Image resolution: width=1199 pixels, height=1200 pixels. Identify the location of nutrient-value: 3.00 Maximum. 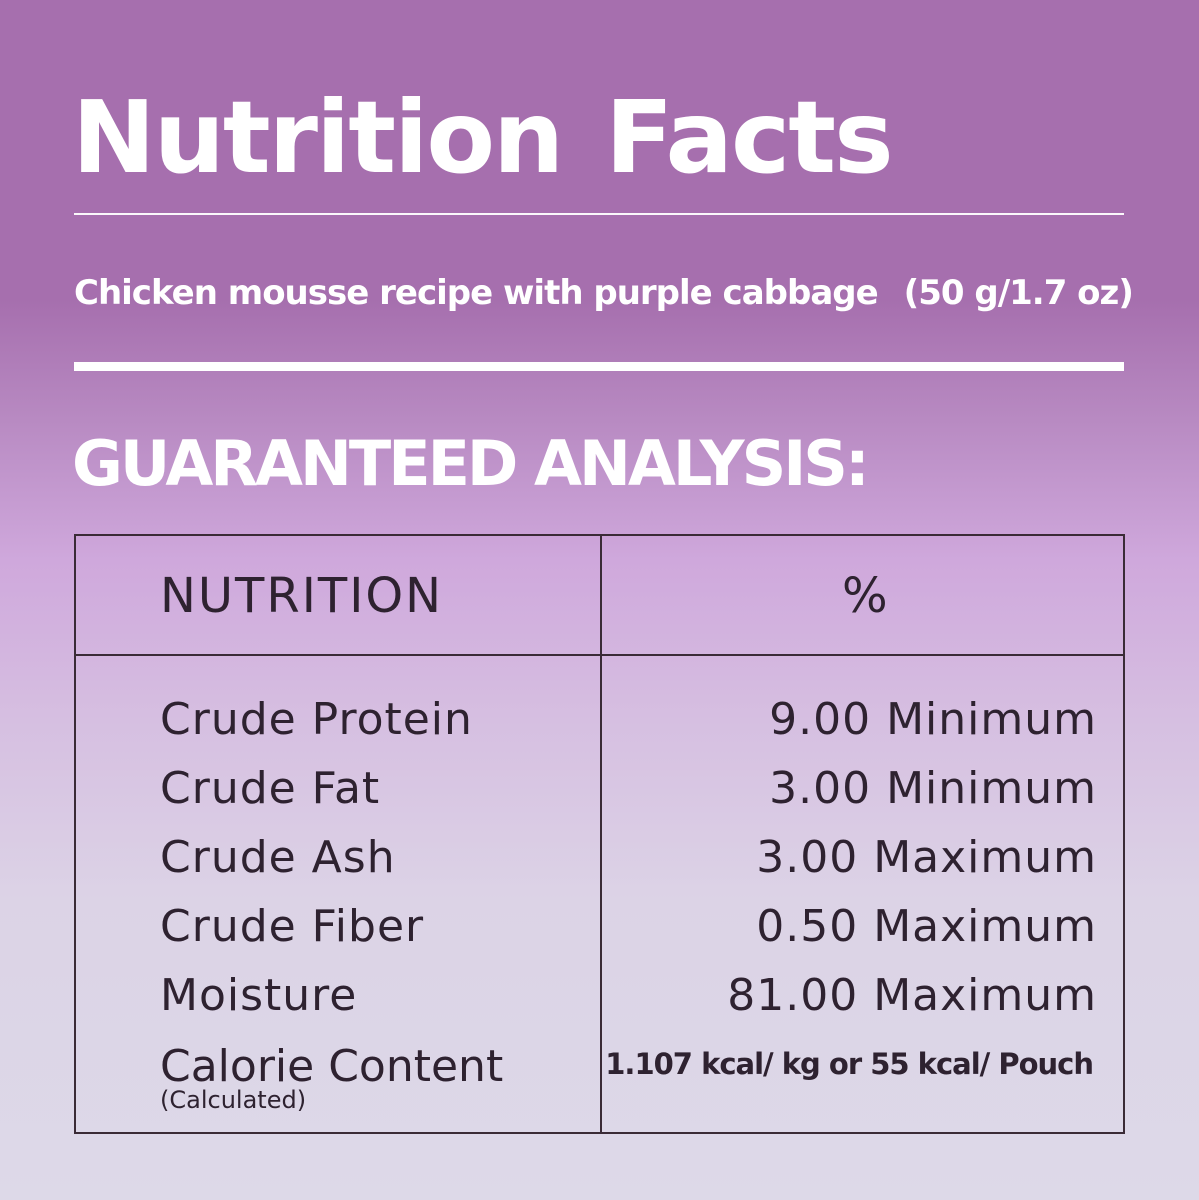
(926, 857).